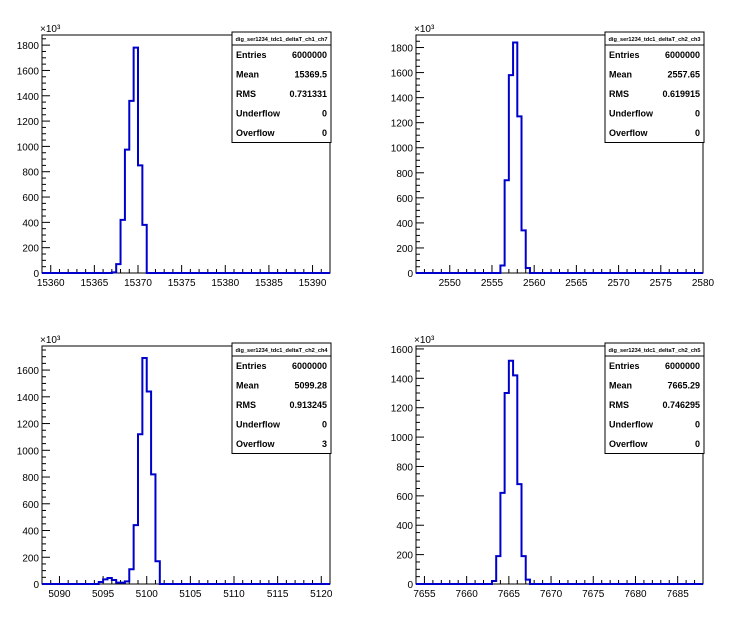 The width and height of the screenshot is (746, 622). What do you see at coordinates (321, 594) in the screenshot?
I see `x-tick-label: 5120` at bounding box center [321, 594].